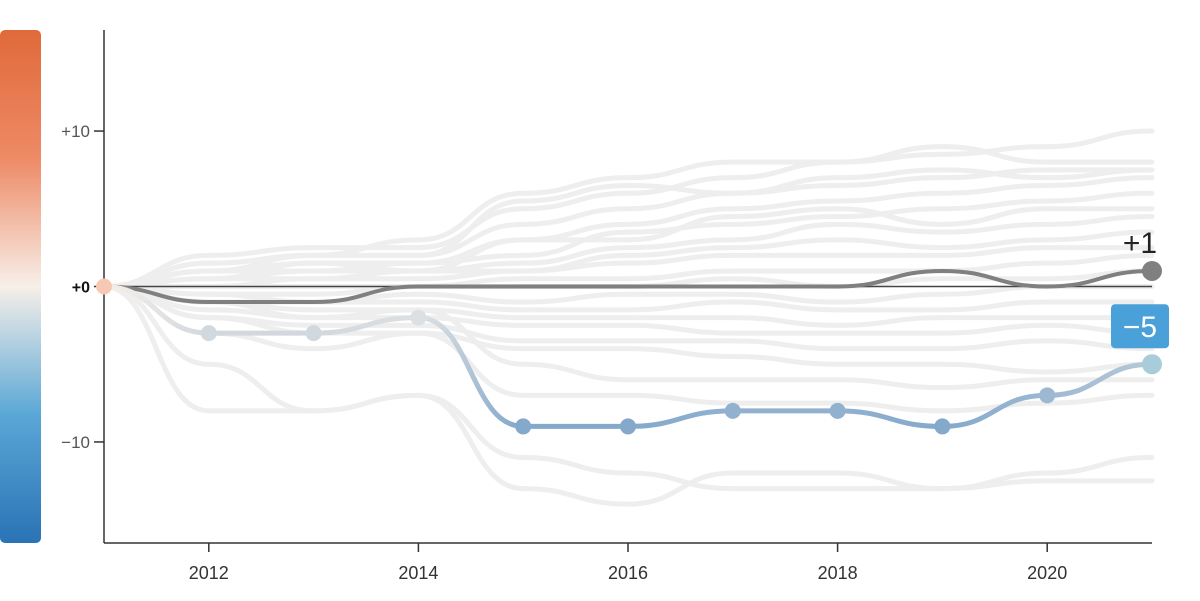 The width and height of the screenshot is (1200, 601). What do you see at coordinates (1047, 573) in the screenshot?
I see `x-tick-label: 2020` at bounding box center [1047, 573].